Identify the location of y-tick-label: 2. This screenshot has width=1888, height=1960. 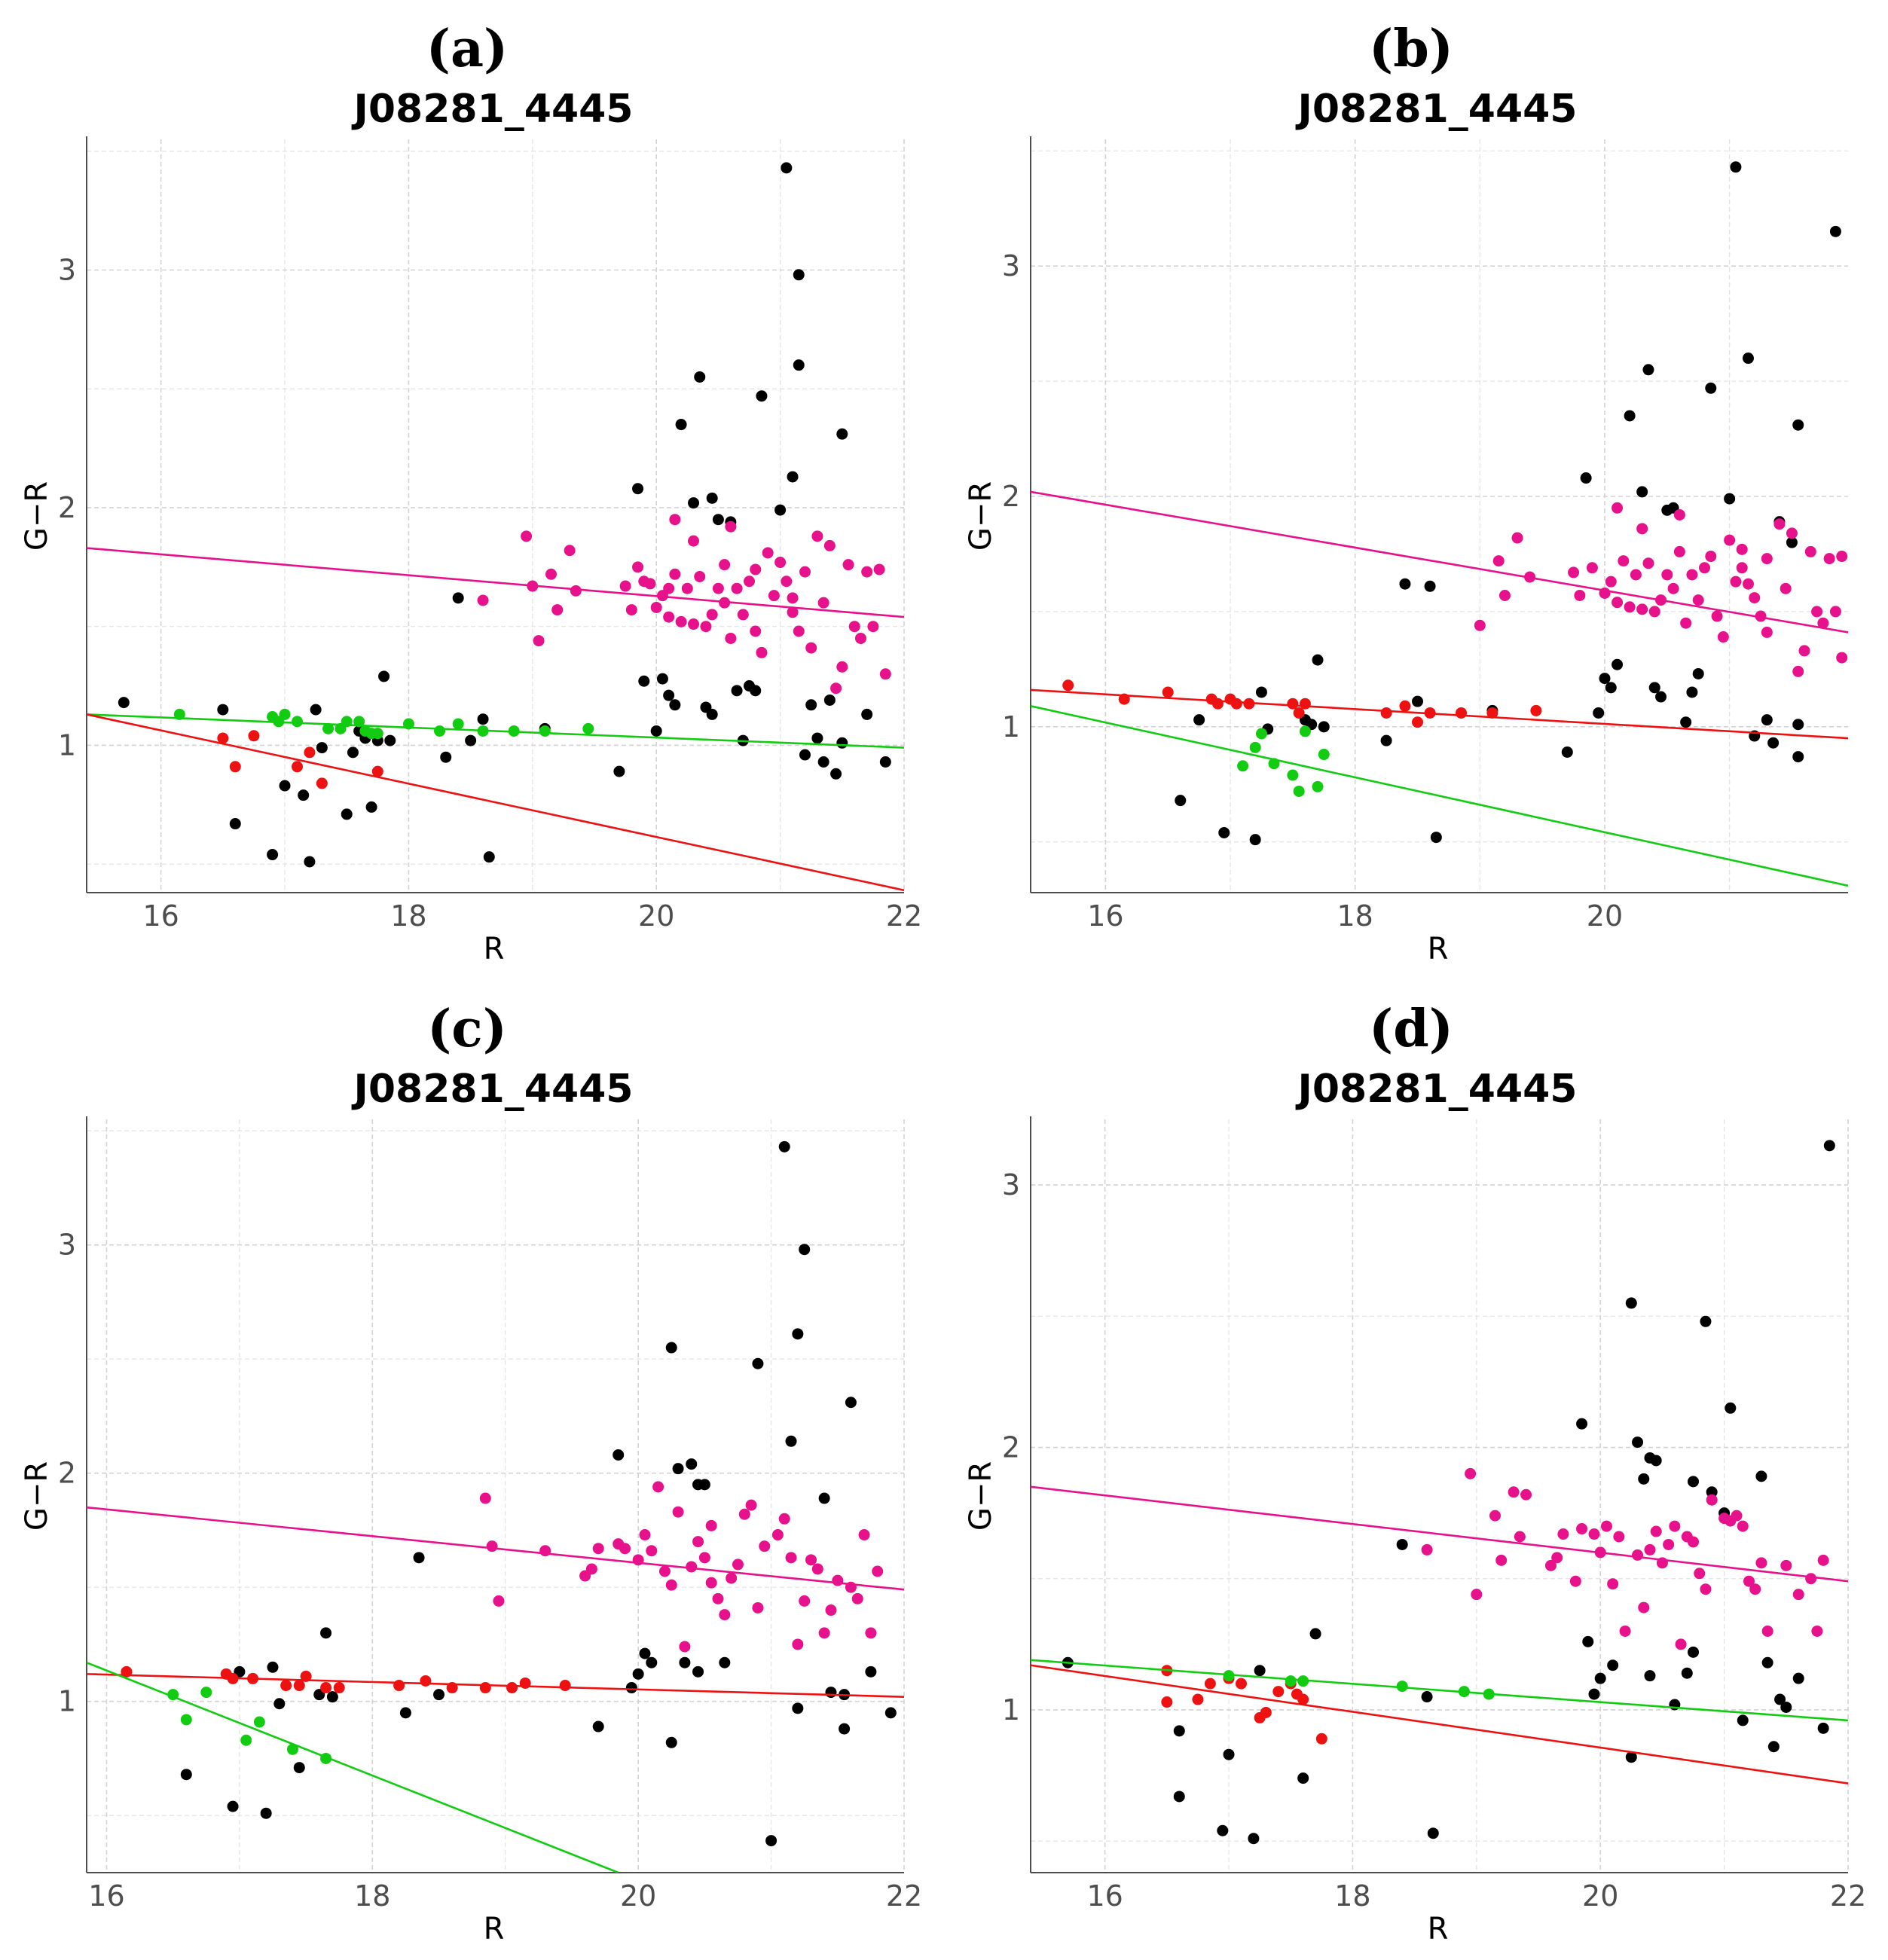
(1011, 496).